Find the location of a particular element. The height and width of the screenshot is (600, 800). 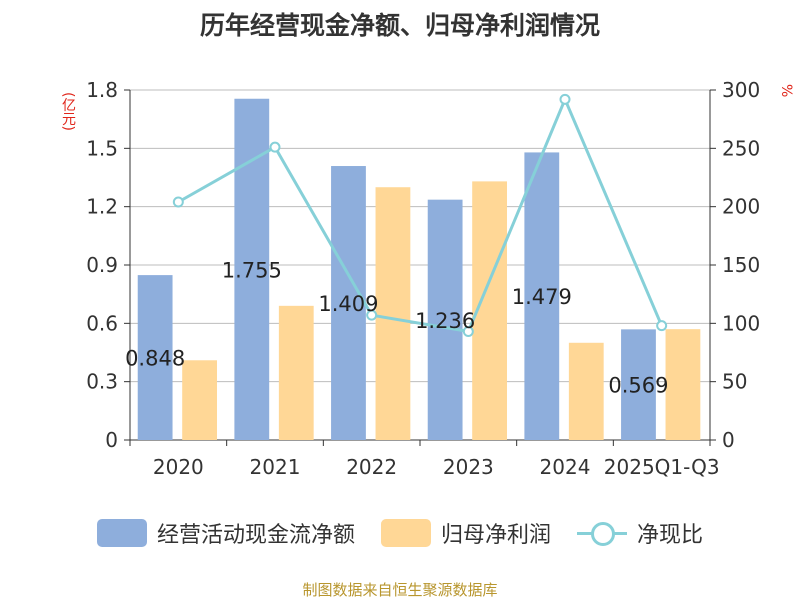

left-axis-tick-label: 1.8 is located at coordinates (102, 90).